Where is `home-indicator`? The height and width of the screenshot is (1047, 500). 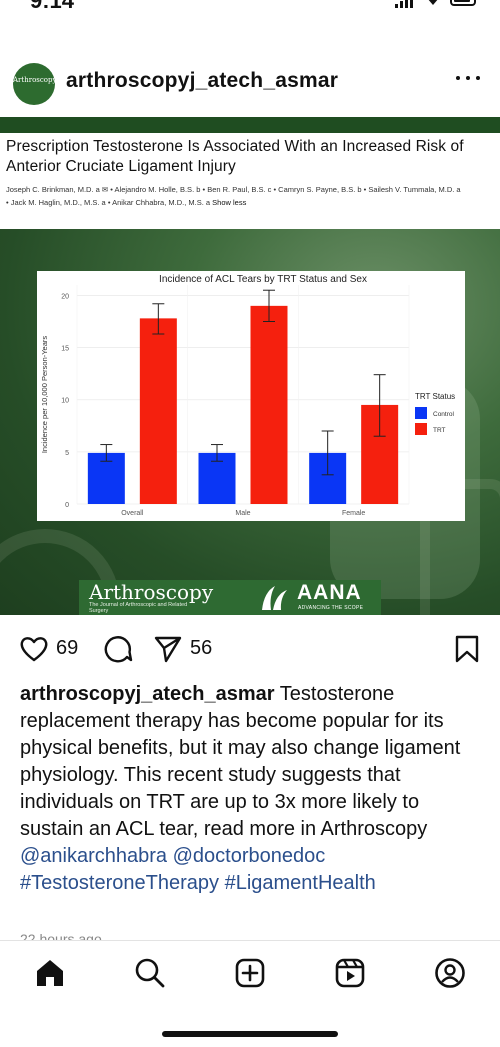
home-indicator is located at coordinates (250, 1034).